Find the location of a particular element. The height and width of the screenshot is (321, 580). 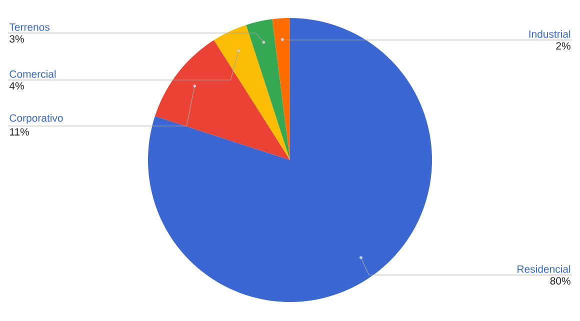

data-label: 2% is located at coordinates (563, 46).